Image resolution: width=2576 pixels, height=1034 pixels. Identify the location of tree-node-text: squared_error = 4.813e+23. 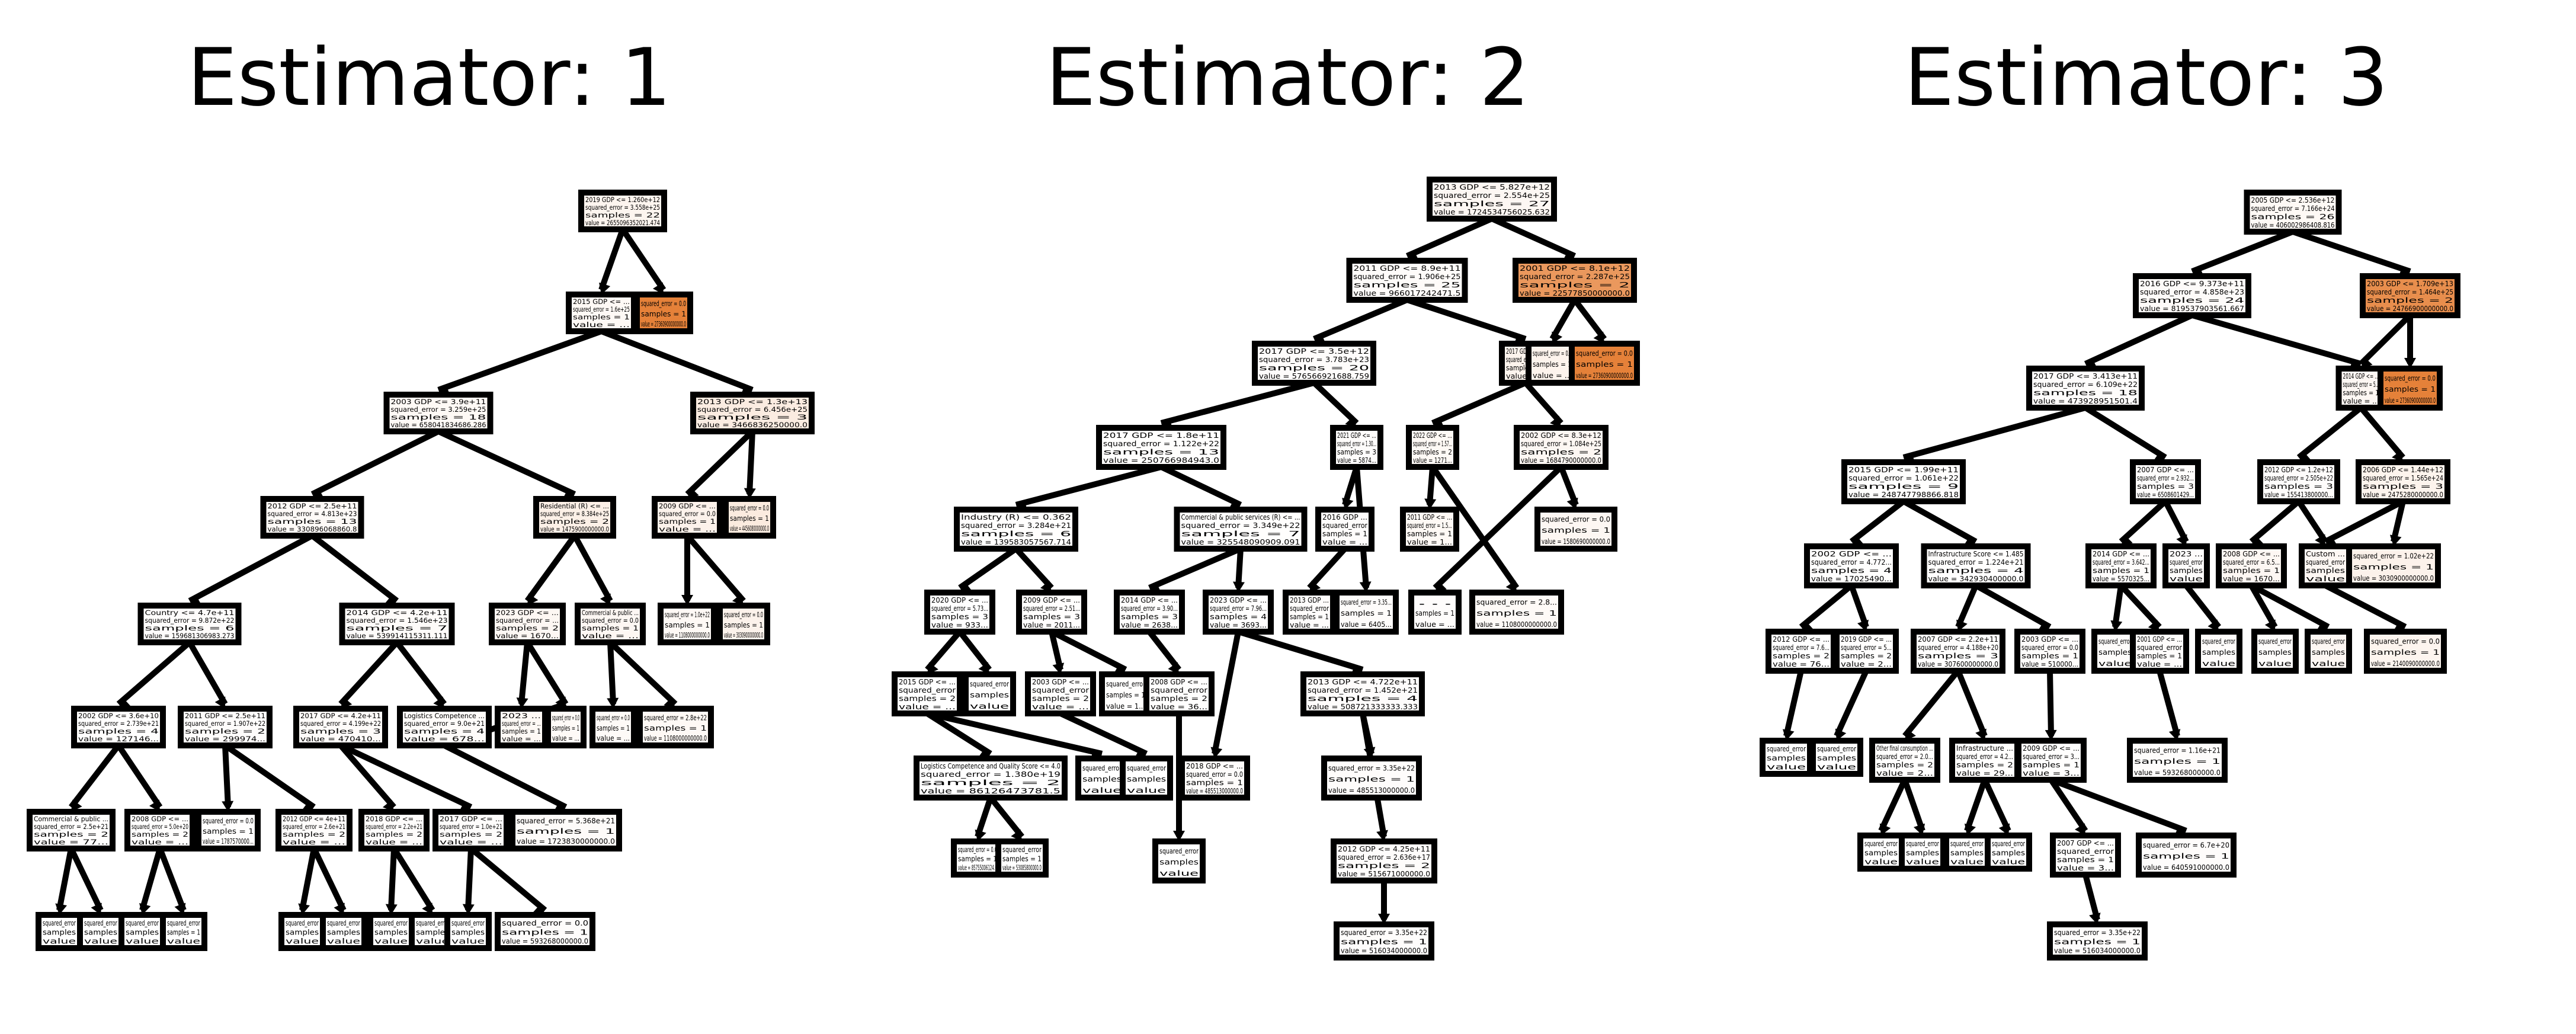
(313, 514).